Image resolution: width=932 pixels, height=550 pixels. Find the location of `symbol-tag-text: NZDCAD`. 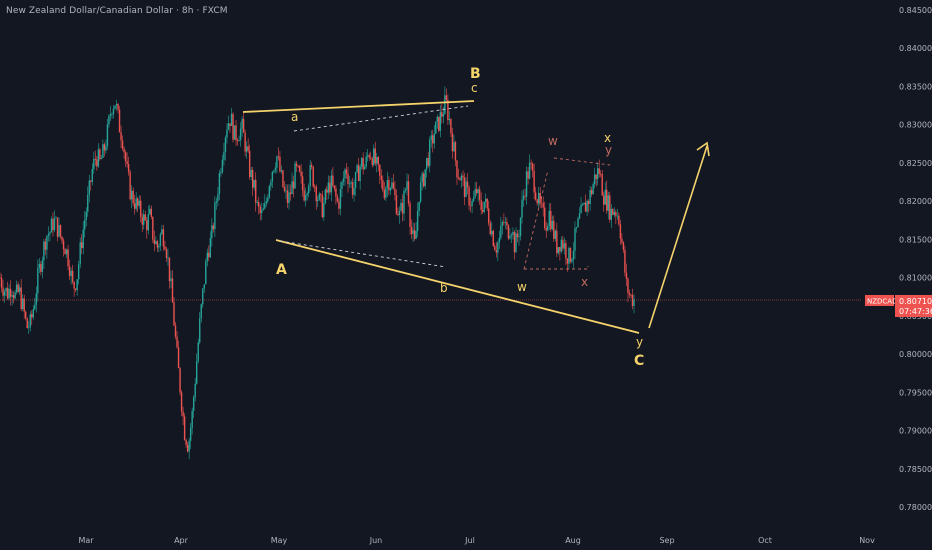

symbol-tag-text: NZDCAD is located at coordinates (882, 302).